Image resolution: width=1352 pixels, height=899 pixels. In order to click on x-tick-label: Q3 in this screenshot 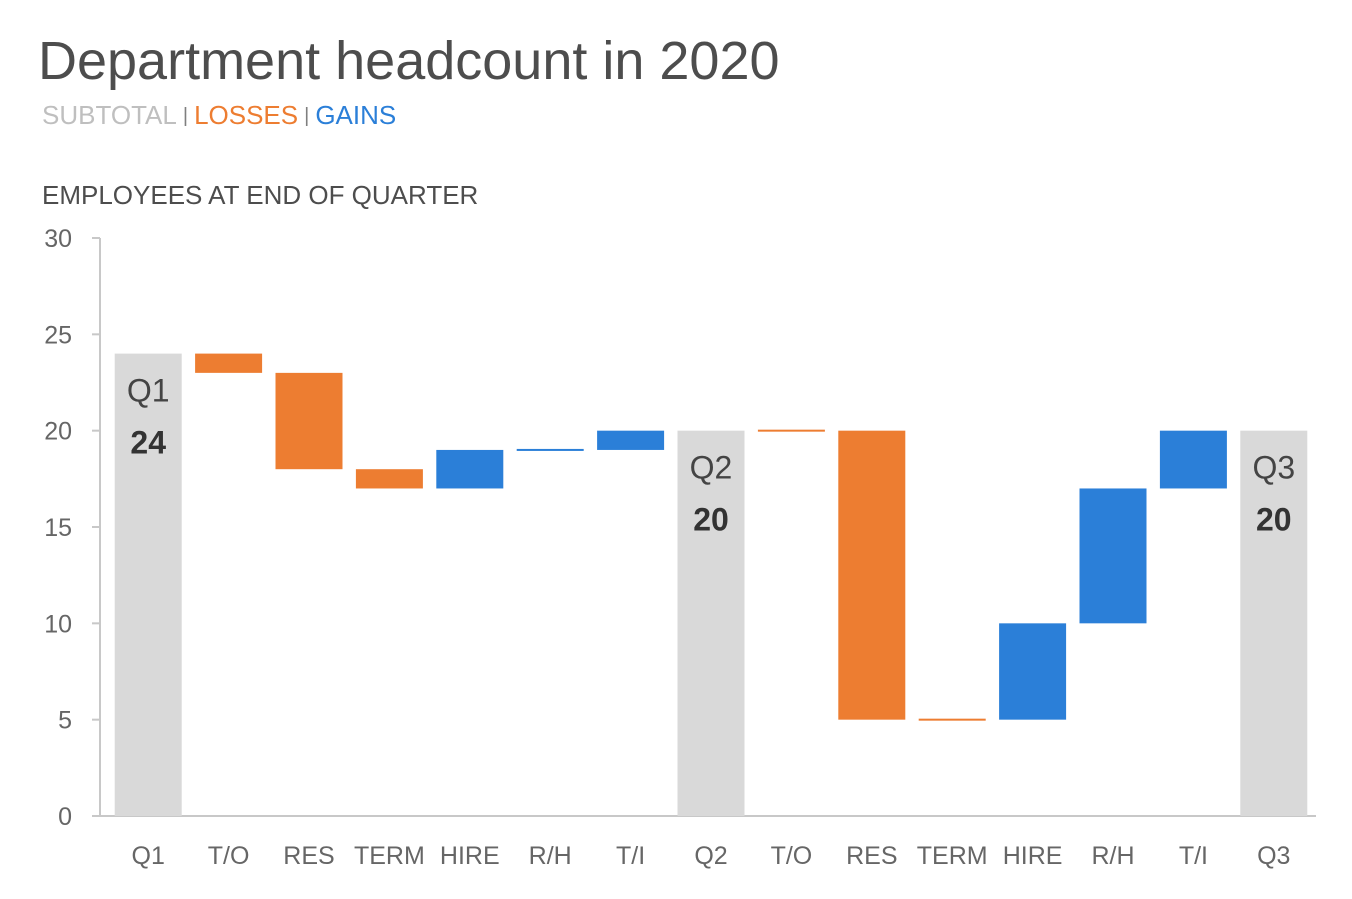, I will do `click(1273, 856)`.